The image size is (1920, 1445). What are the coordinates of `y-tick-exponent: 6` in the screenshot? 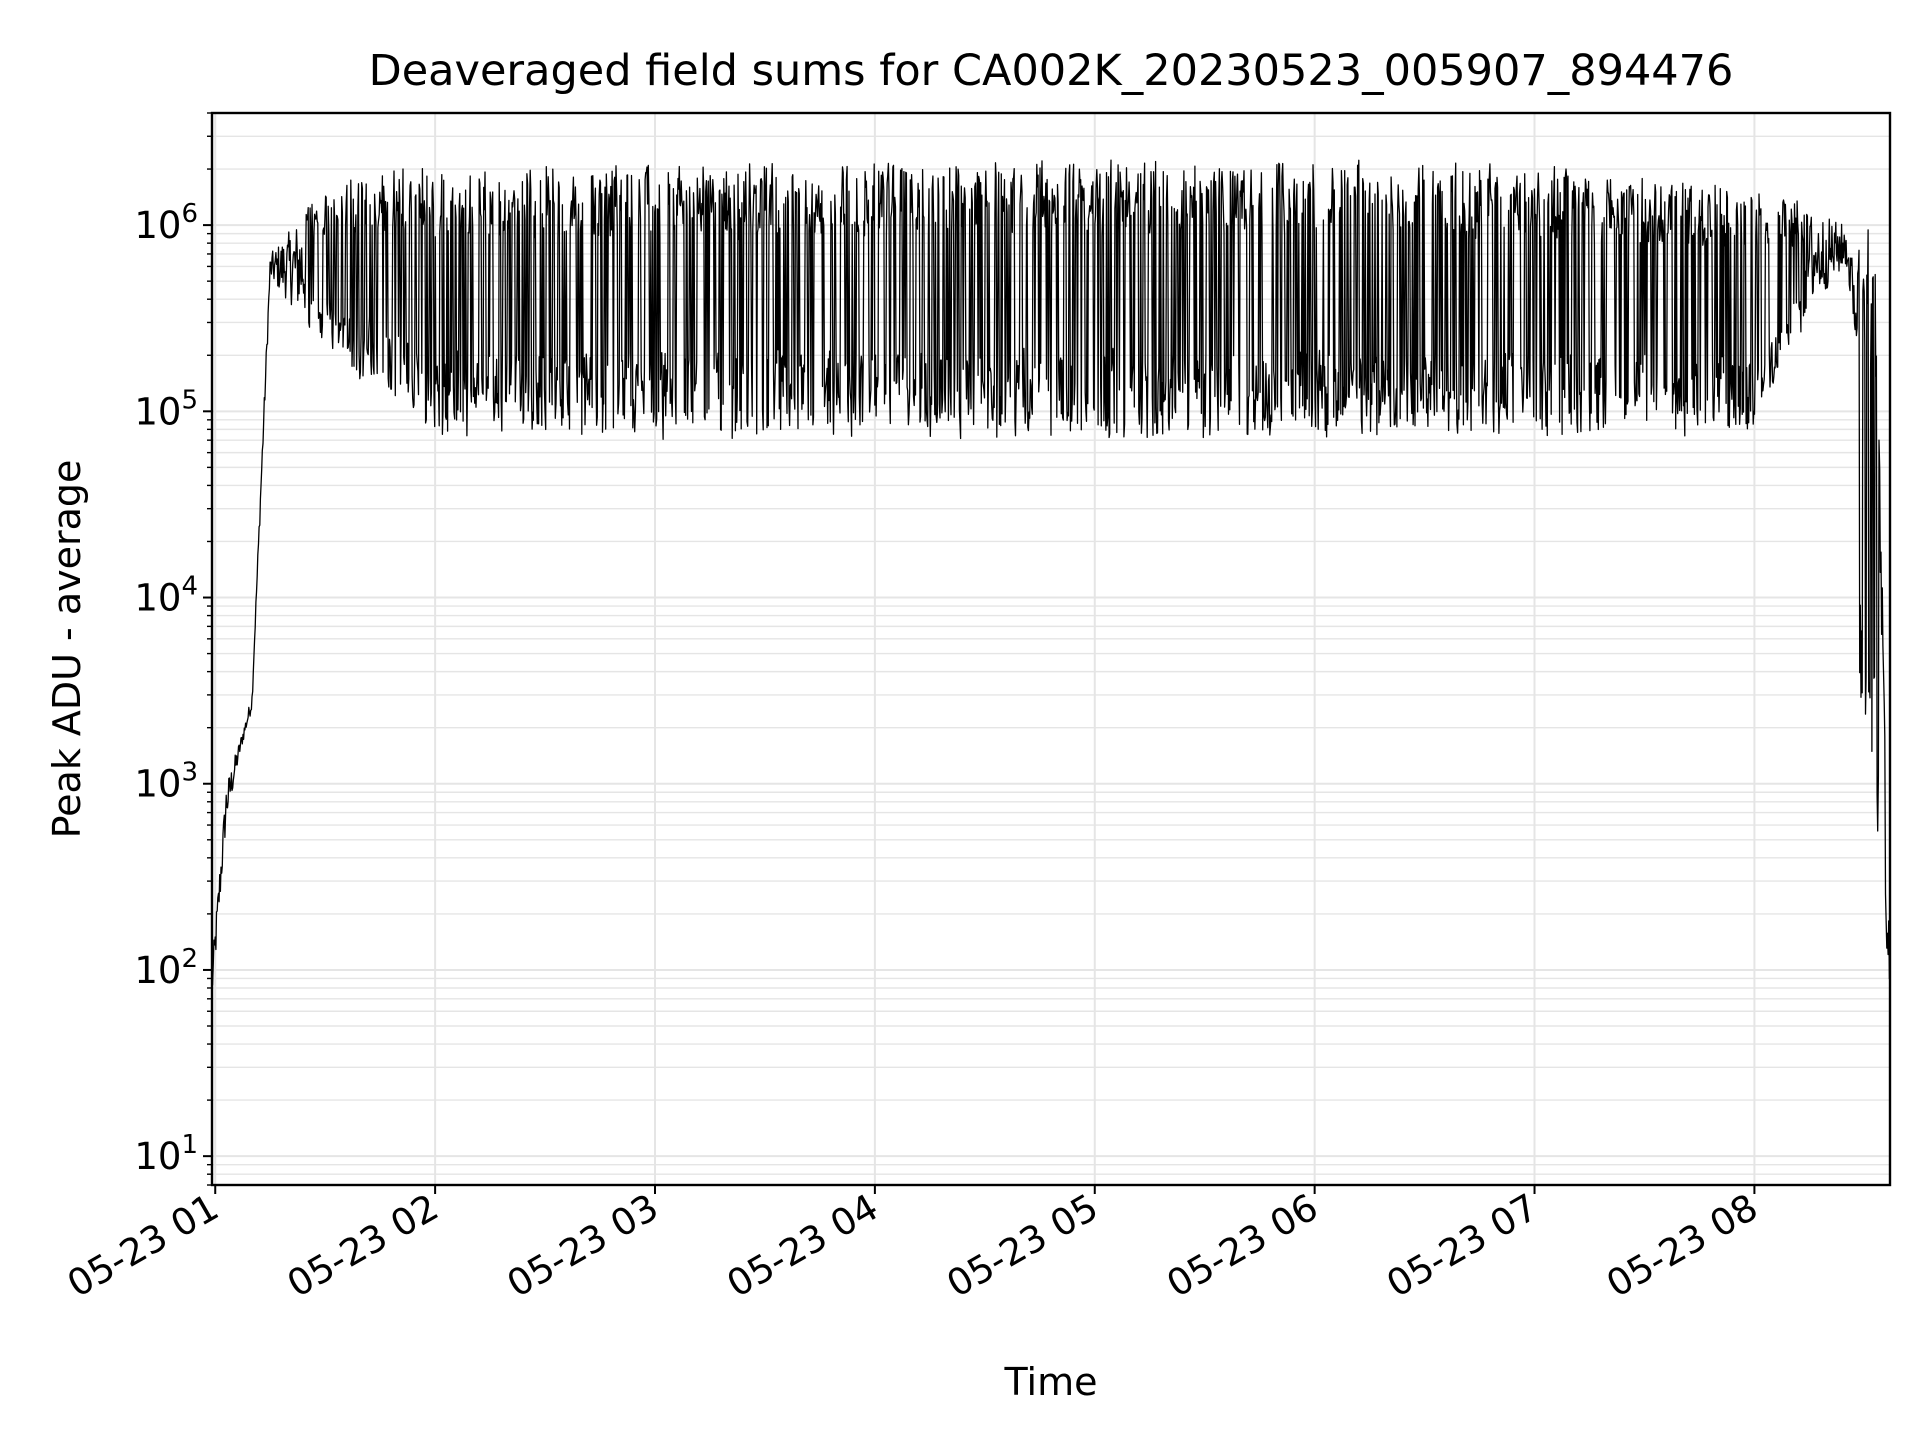 It's located at (189, 214).